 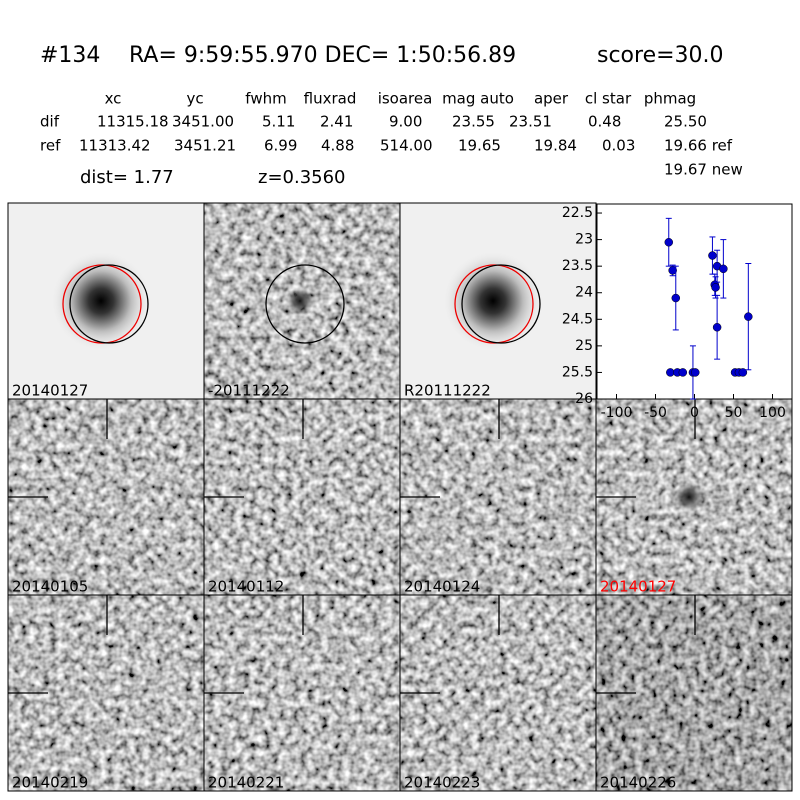 I want to click on image-panel: 20140105, so click(x=106, y=497).